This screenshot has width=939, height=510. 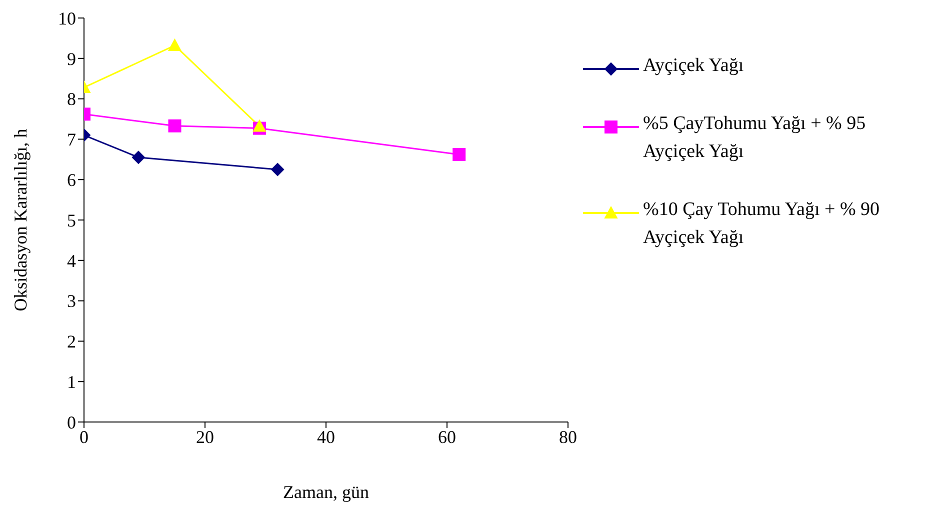 I want to click on y-tick-label: 6, so click(x=71, y=180).